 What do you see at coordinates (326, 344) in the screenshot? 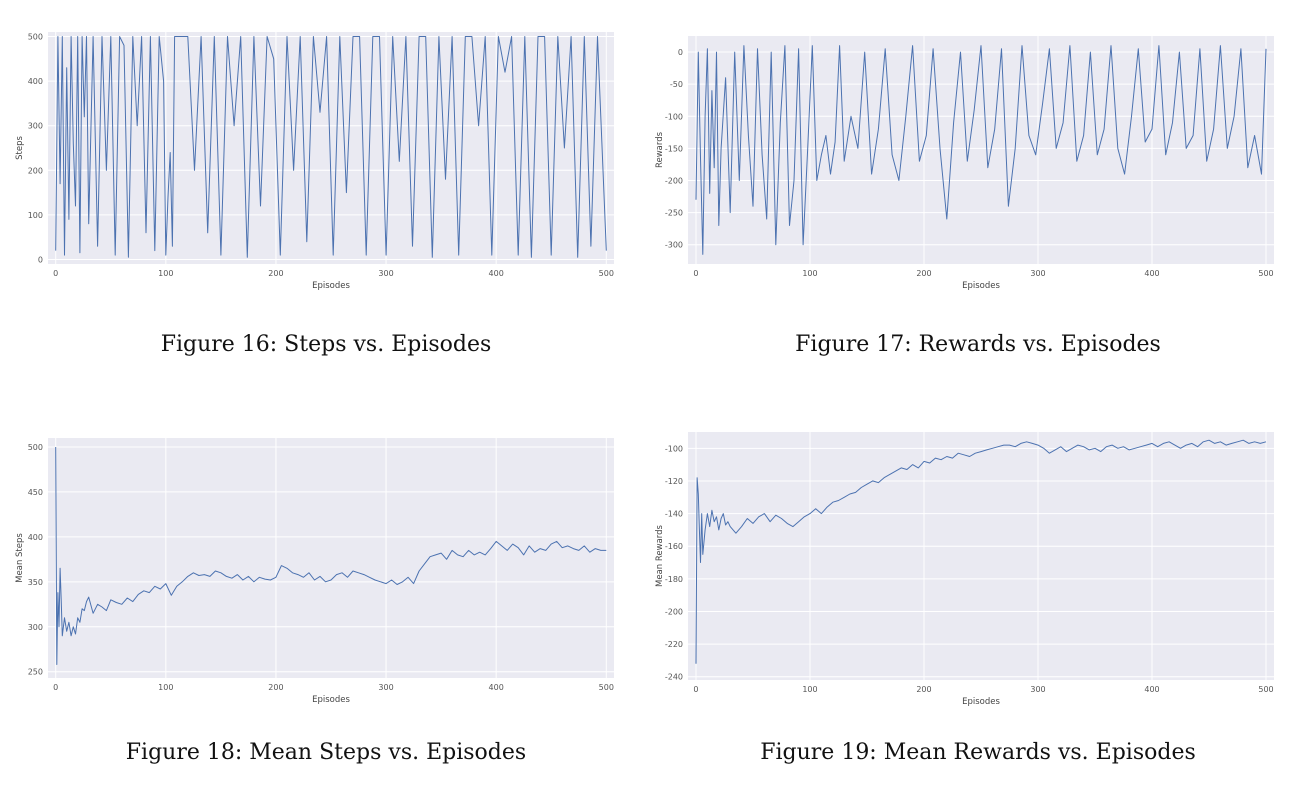
I see `figure-16-caption: Figure 16: Steps vs. Episodes` at bounding box center [326, 344].